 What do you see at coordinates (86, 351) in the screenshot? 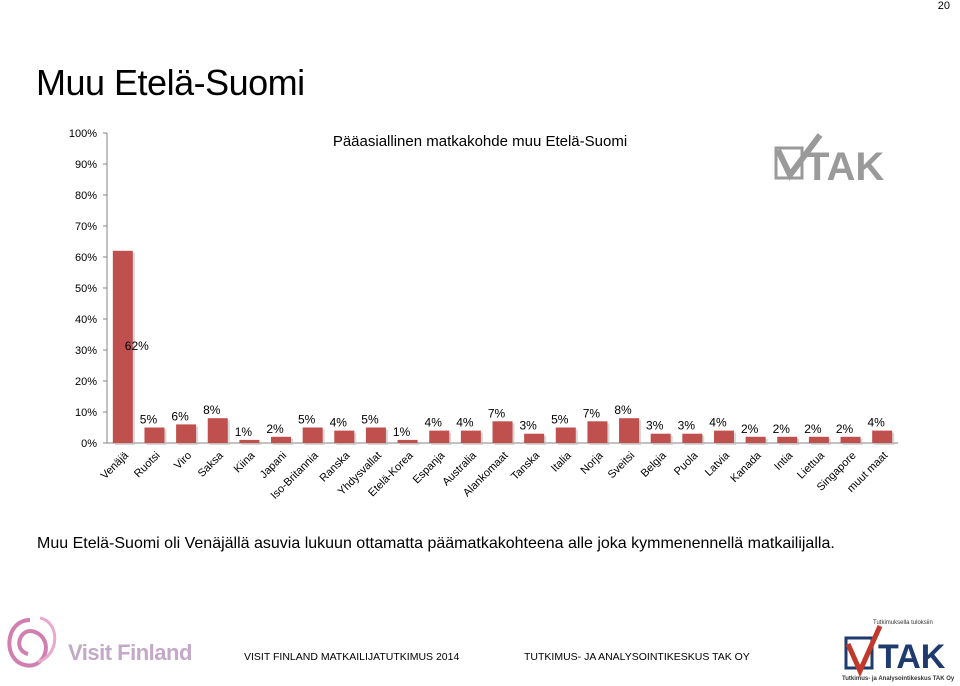
I see `y-tick-label: 30%` at bounding box center [86, 351].